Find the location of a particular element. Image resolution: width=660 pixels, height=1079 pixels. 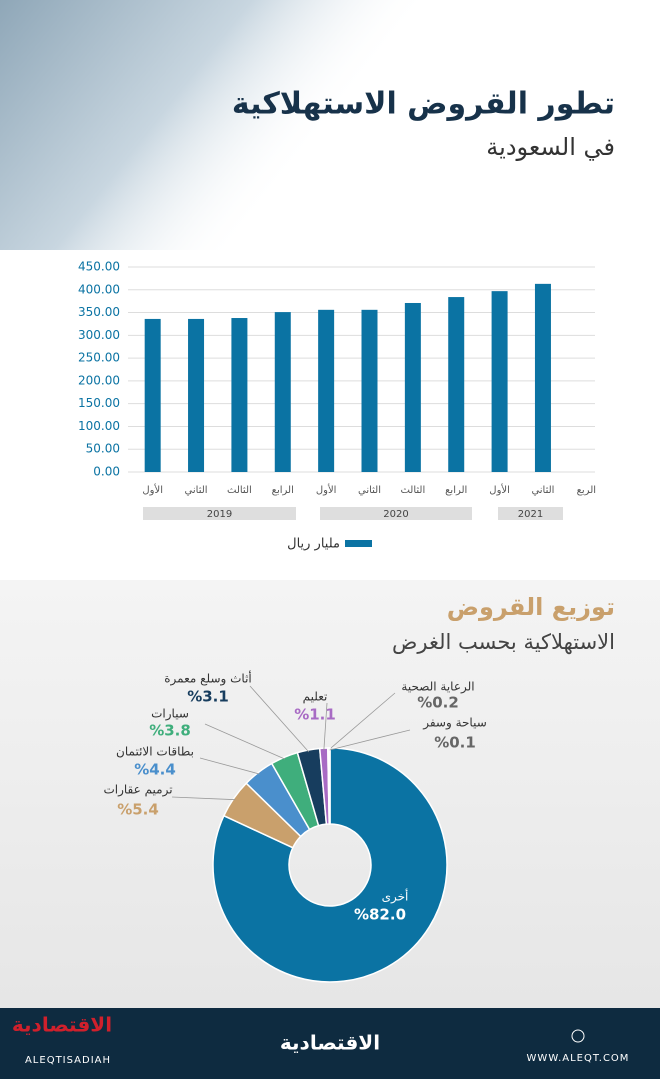

group-label: 2020 is located at coordinates (395, 514).